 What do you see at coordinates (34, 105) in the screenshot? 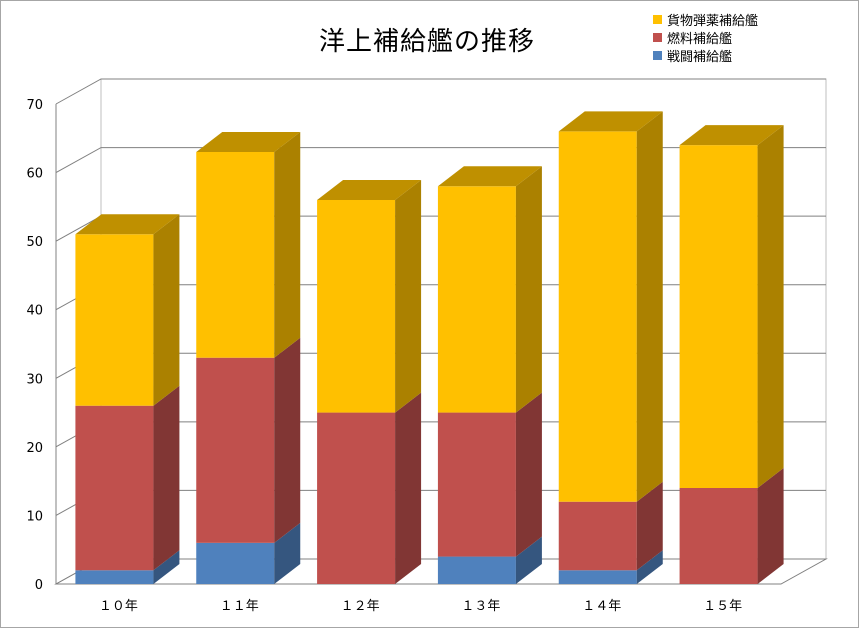
I see `y-tick-label: 70` at bounding box center [34, 105].